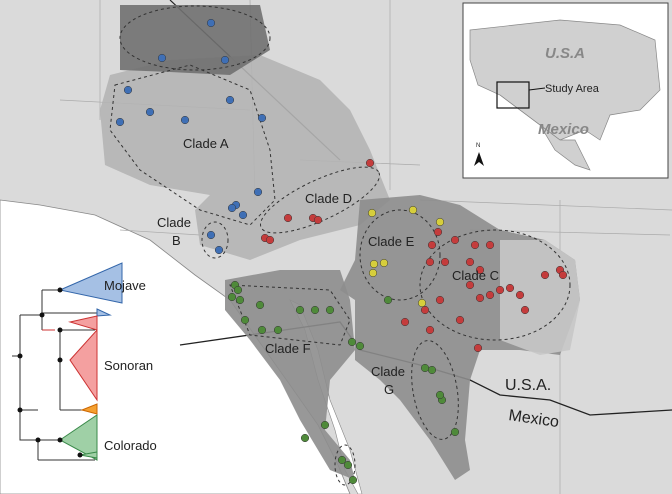 This screenshot has width=672, height=494. I want to click on group-label: Sonoran, so click(128, 365).